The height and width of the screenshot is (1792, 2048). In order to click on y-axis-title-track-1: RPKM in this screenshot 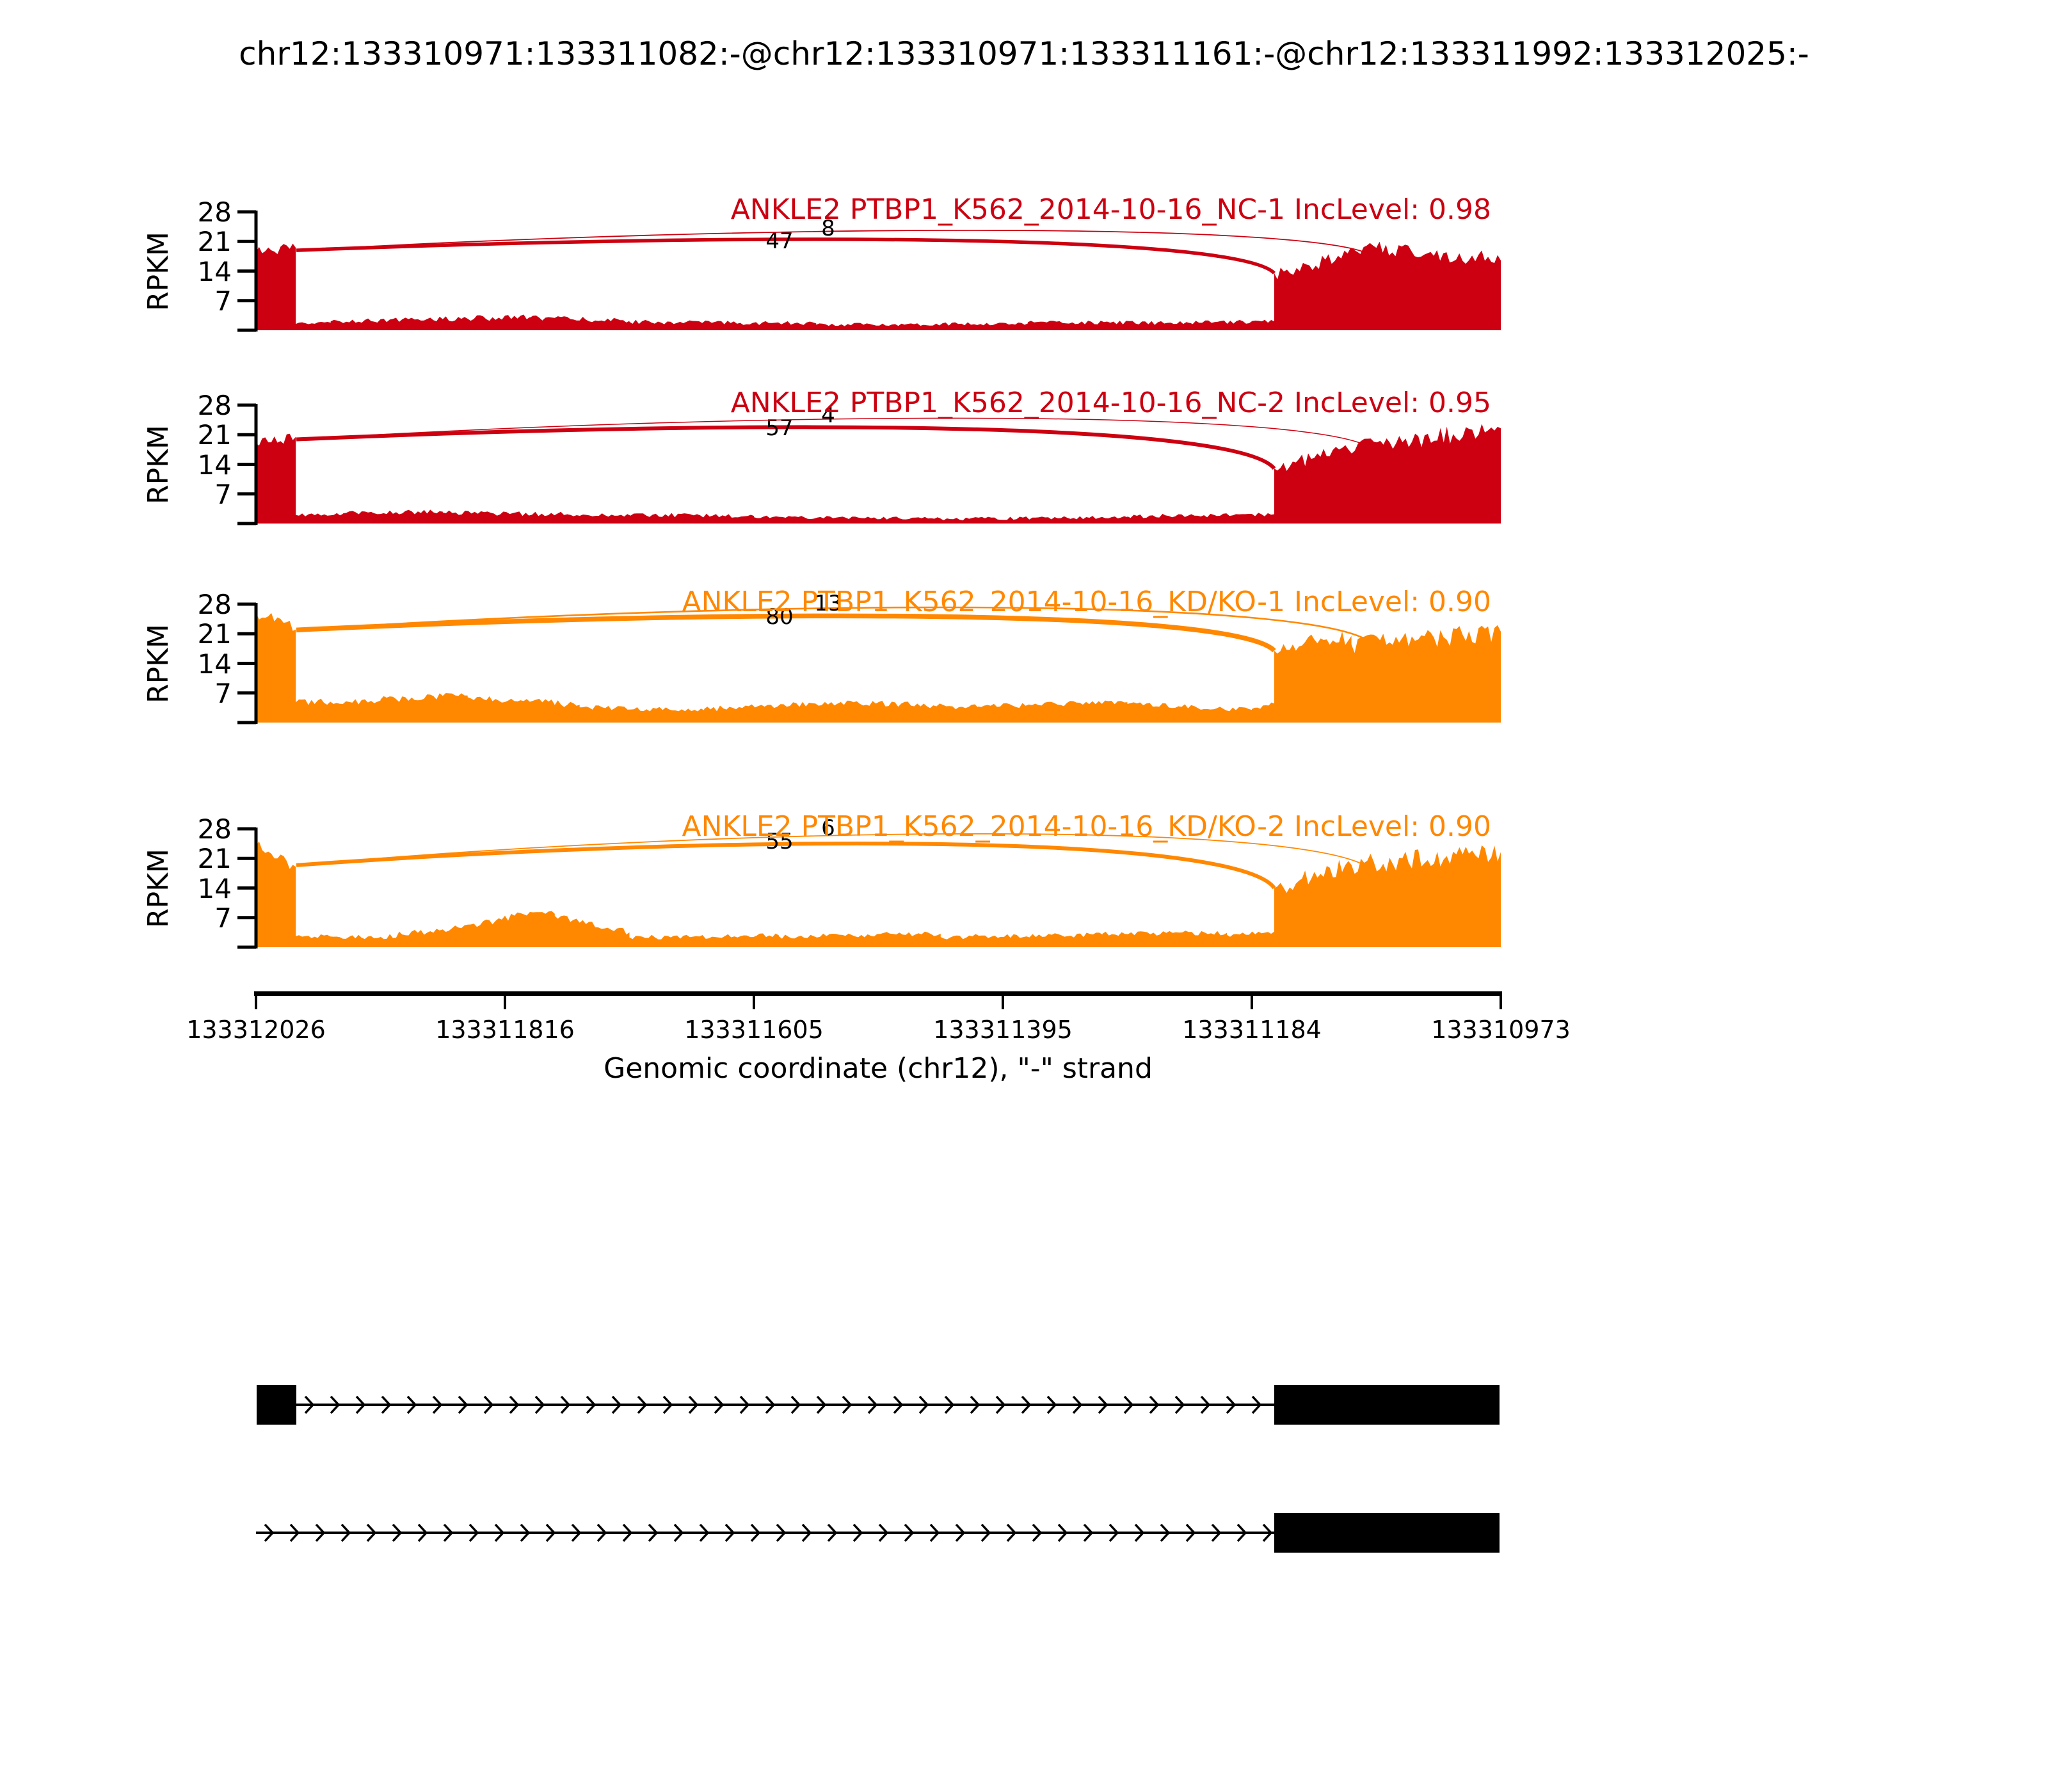, I will do `click(158, 271)`.